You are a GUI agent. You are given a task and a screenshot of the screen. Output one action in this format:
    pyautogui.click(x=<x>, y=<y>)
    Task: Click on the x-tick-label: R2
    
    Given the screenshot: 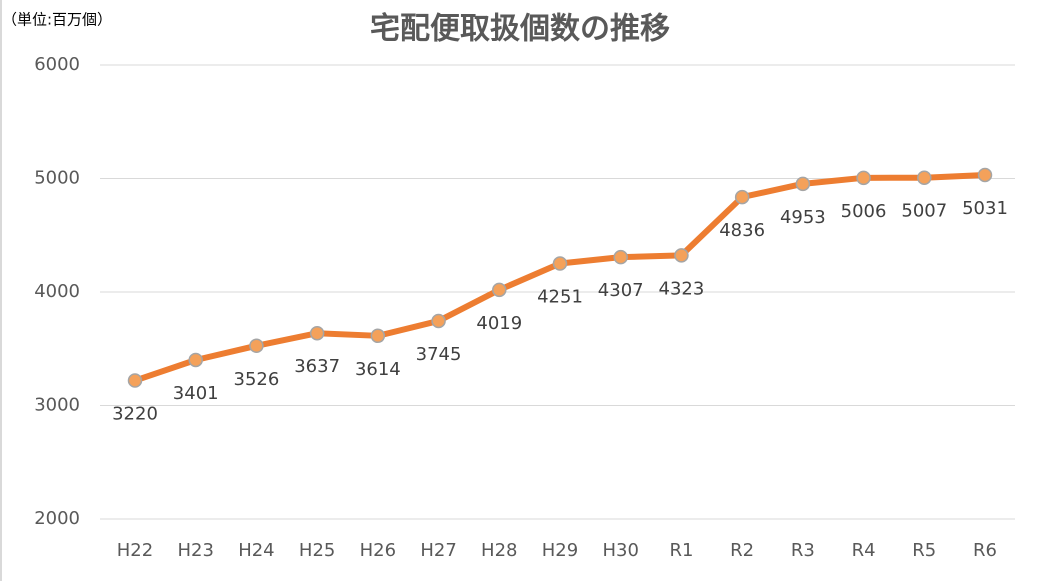 What is the action you would take?
    pyautogui.click(x=742, y=550)
    